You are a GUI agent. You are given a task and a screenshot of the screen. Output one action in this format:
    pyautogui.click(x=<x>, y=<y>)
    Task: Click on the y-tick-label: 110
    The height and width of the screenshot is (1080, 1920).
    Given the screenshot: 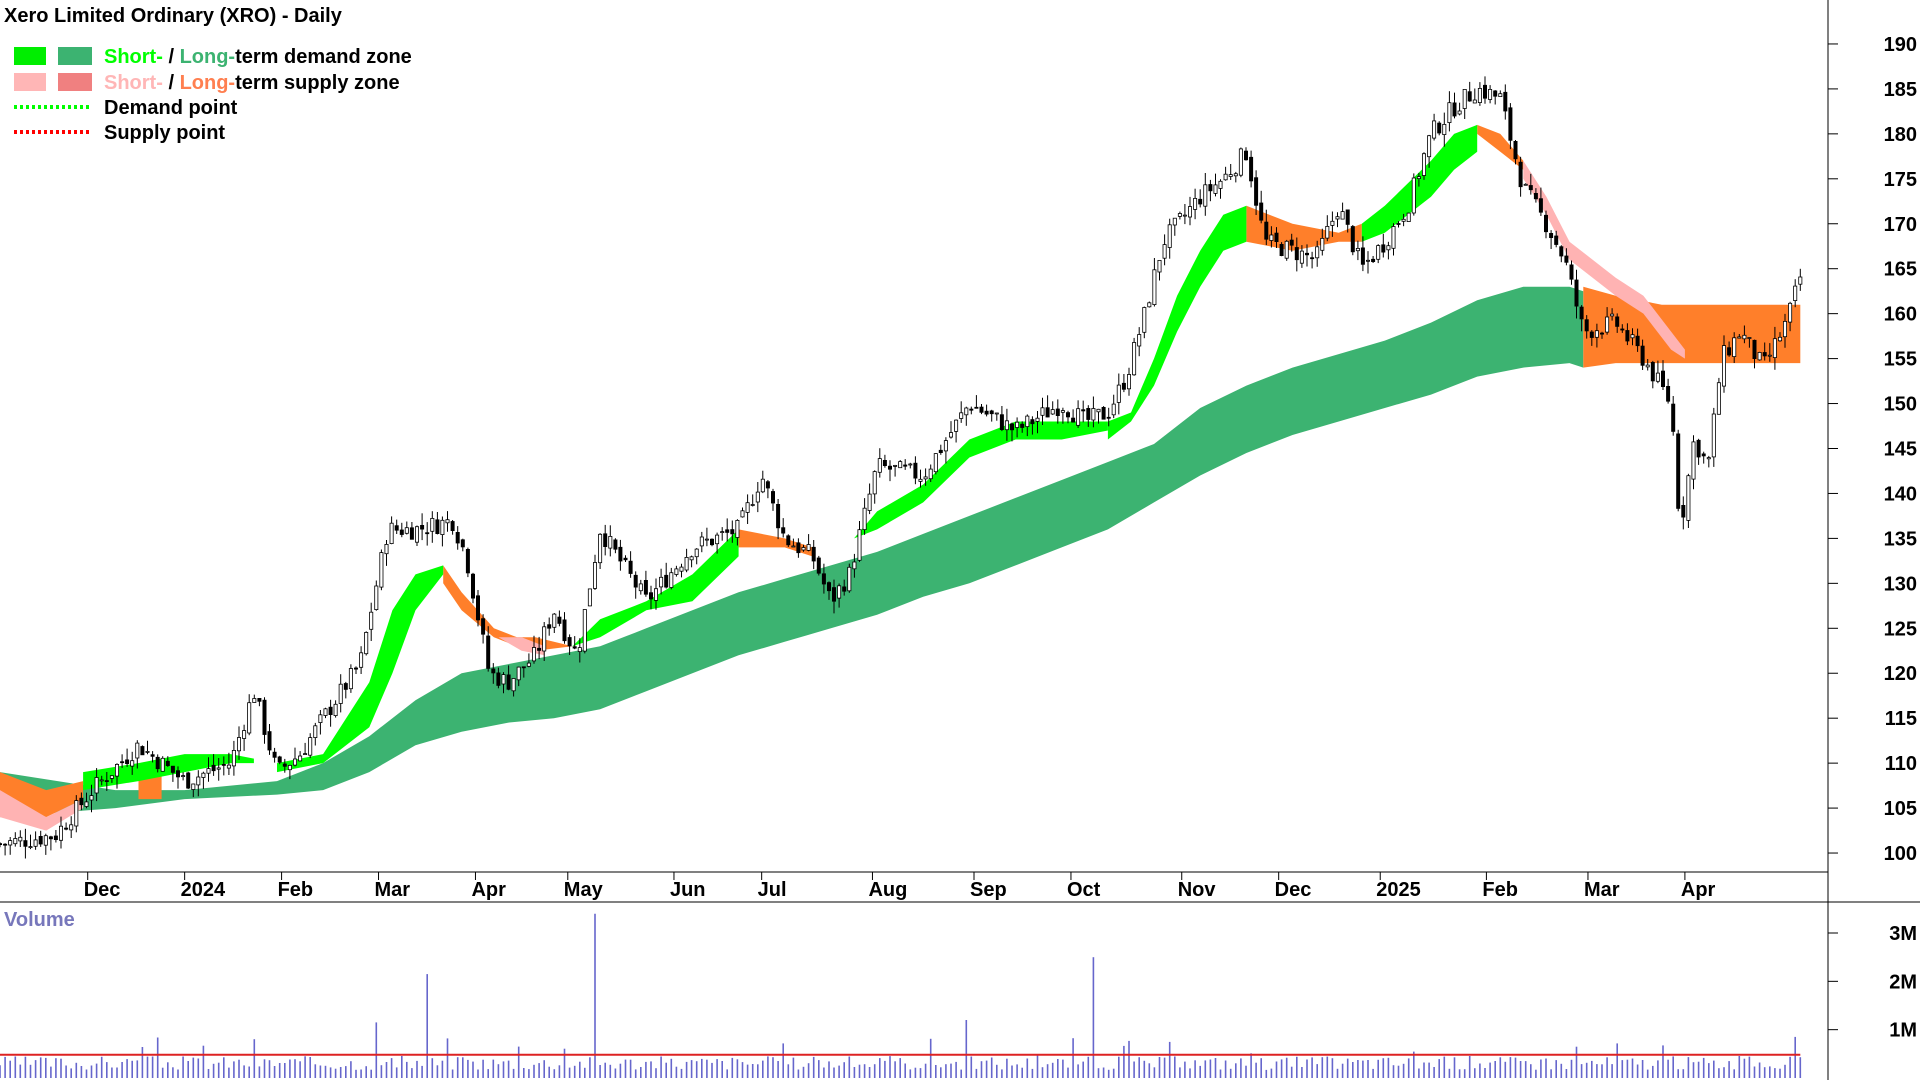 What is the action you would take?
    pyautogui.click(x=1901, y=764)
    